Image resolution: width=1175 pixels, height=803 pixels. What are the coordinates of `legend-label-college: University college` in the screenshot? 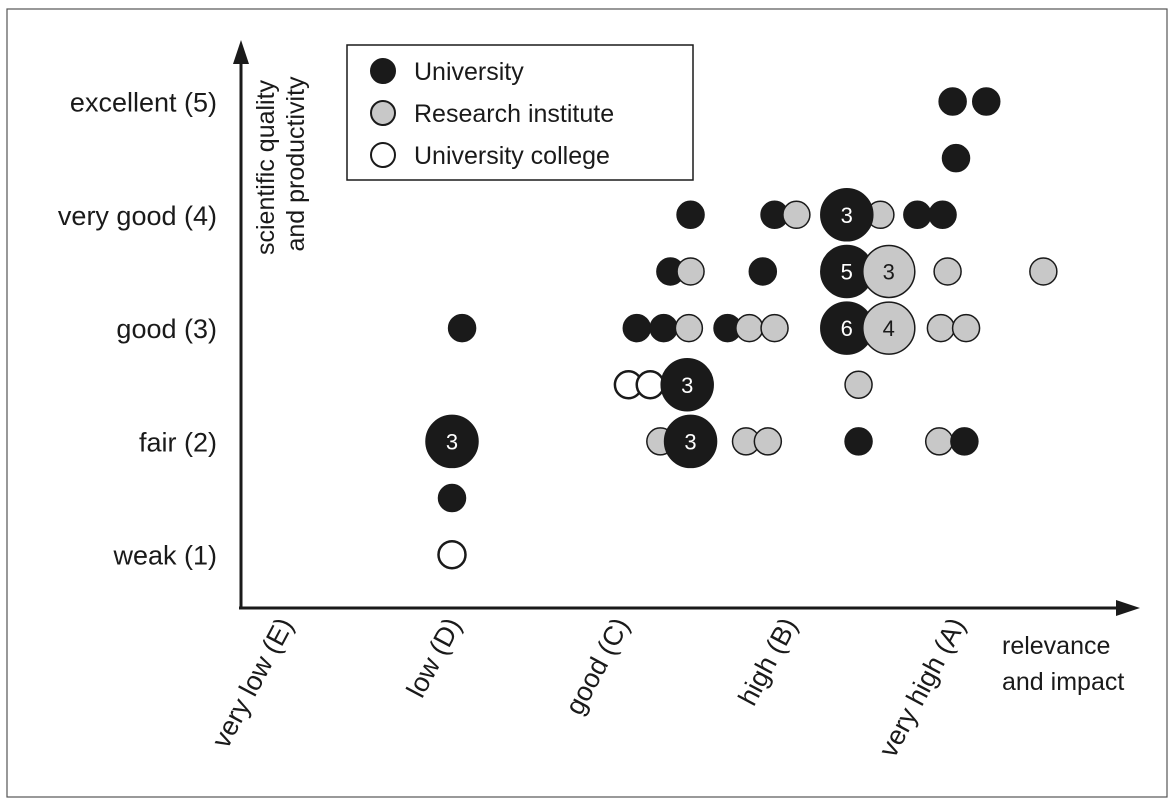 It's located at (512, 156).